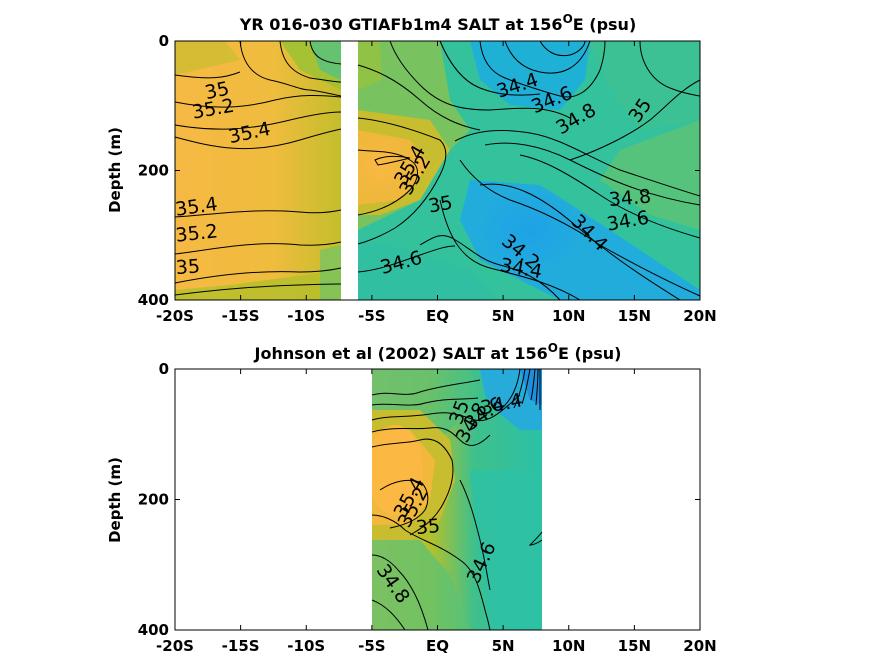  Describe the element at coordinates (258, 170) in the screenshot. I see `top-left-field` at that location.